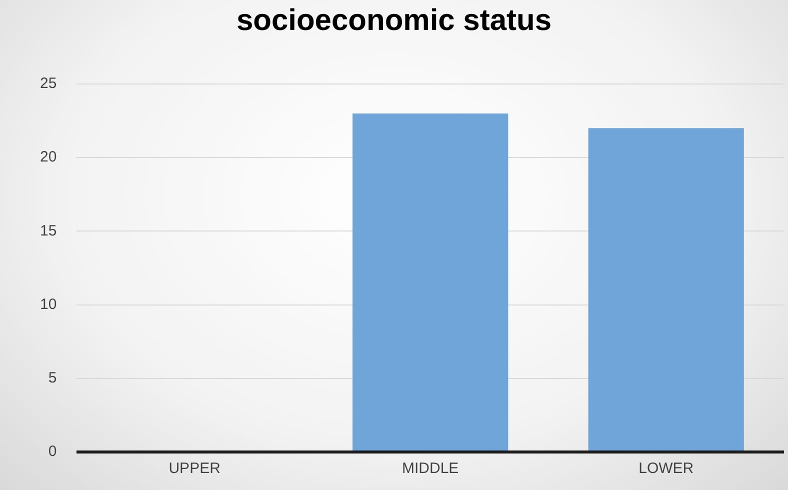  What do you see at coordinates (666, 469) in the screenshot?
I see `x-tick-label: LOWER` at bounding box center [666, 469].